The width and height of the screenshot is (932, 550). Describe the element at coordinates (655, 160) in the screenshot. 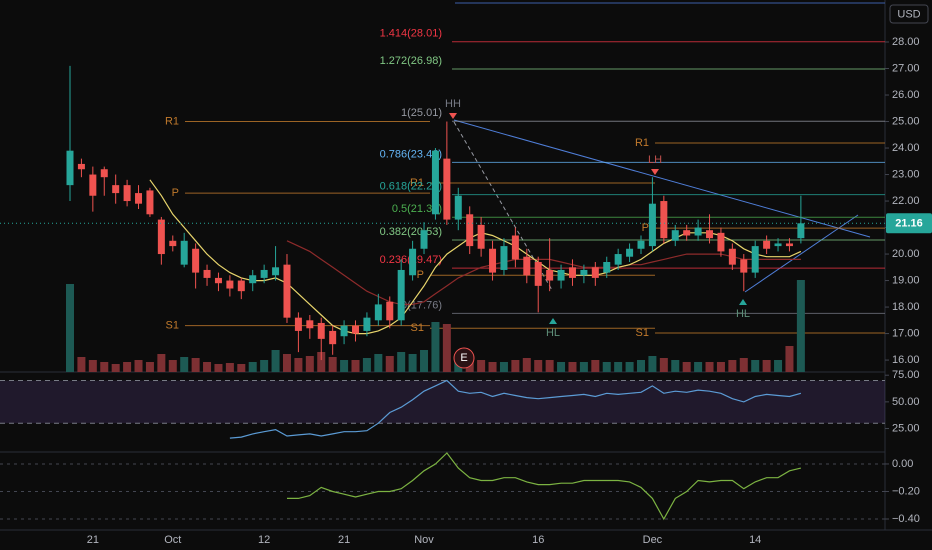

I see `annotation: LH` at that location.